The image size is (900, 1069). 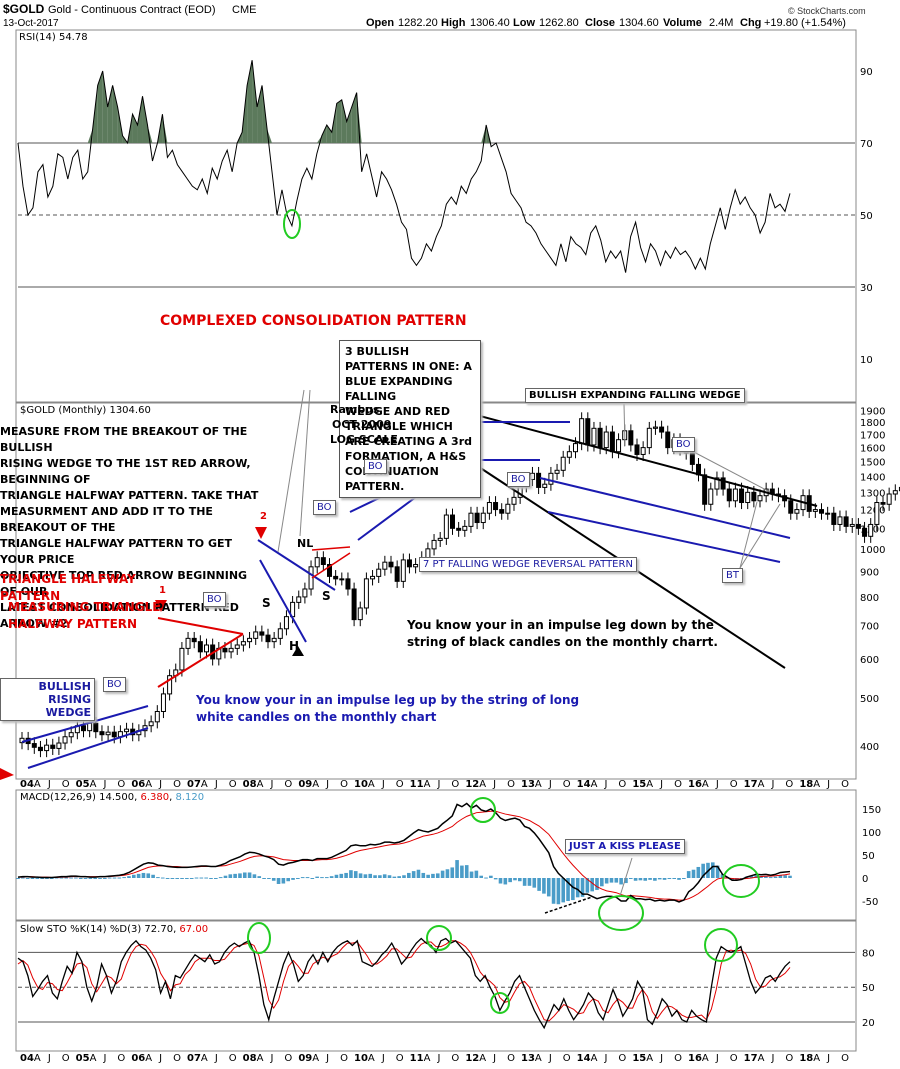 What do you see at coordinates (869, 627) in the screenshot?
I see `price-tick-label: 700` at bounding box center [869, 627].